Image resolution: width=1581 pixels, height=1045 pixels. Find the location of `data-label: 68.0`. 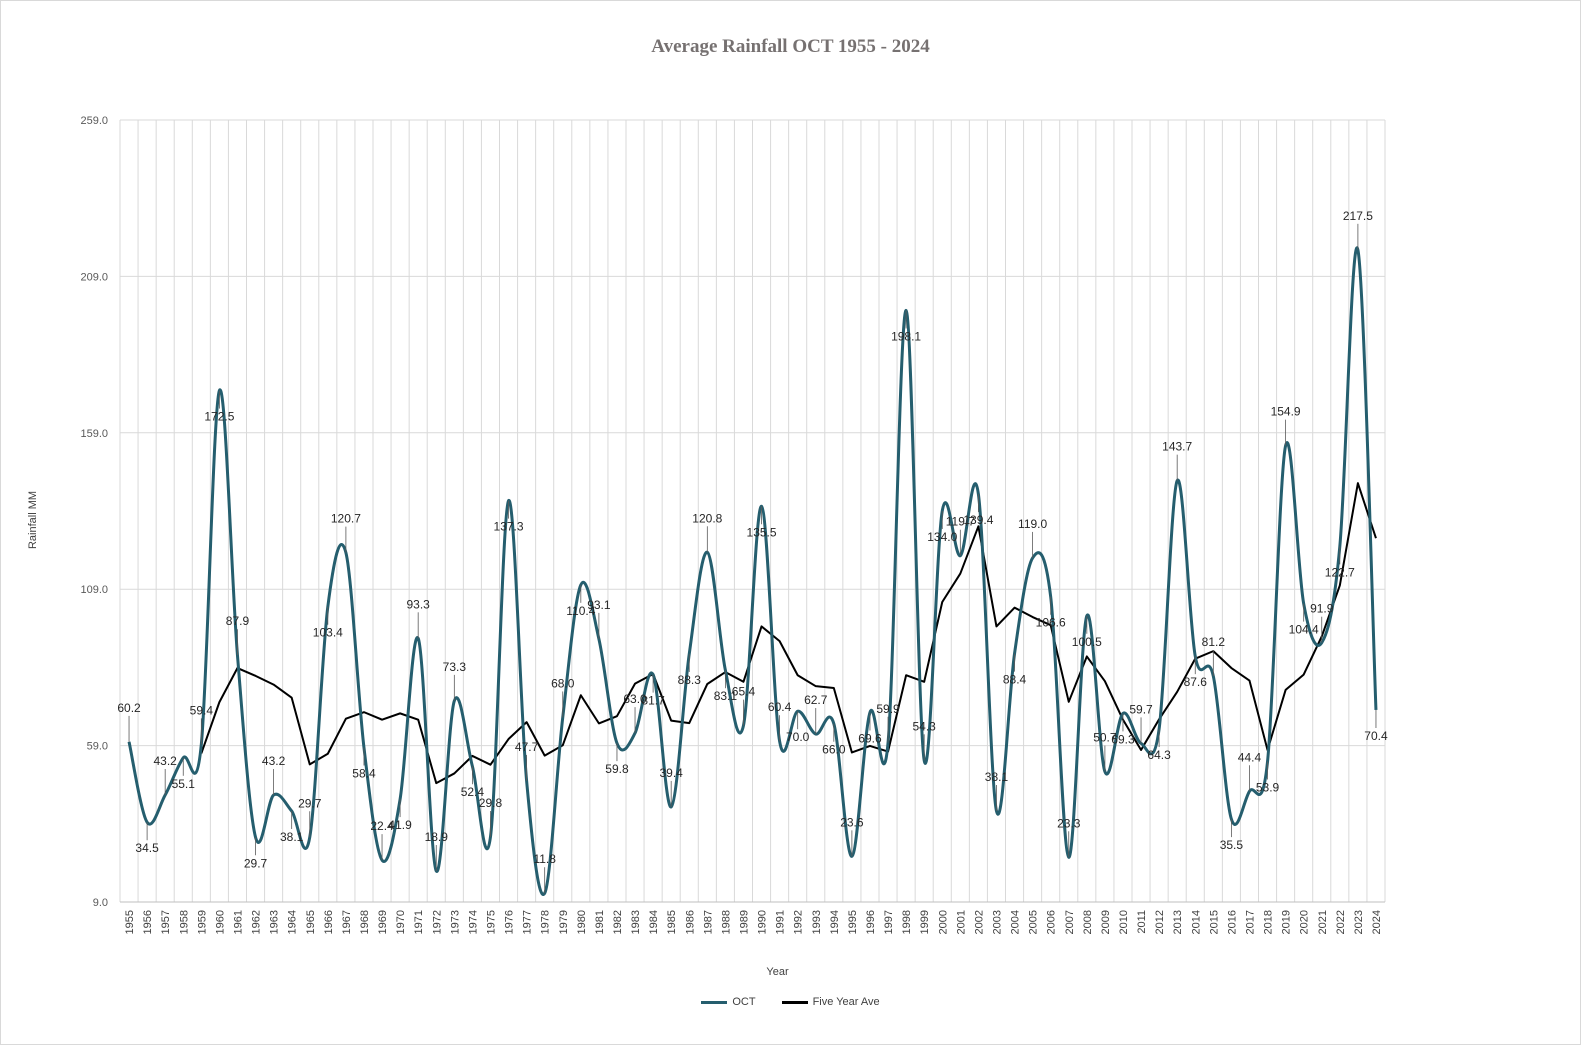

data-label: 68.0 is located at coordinates (563, 683).